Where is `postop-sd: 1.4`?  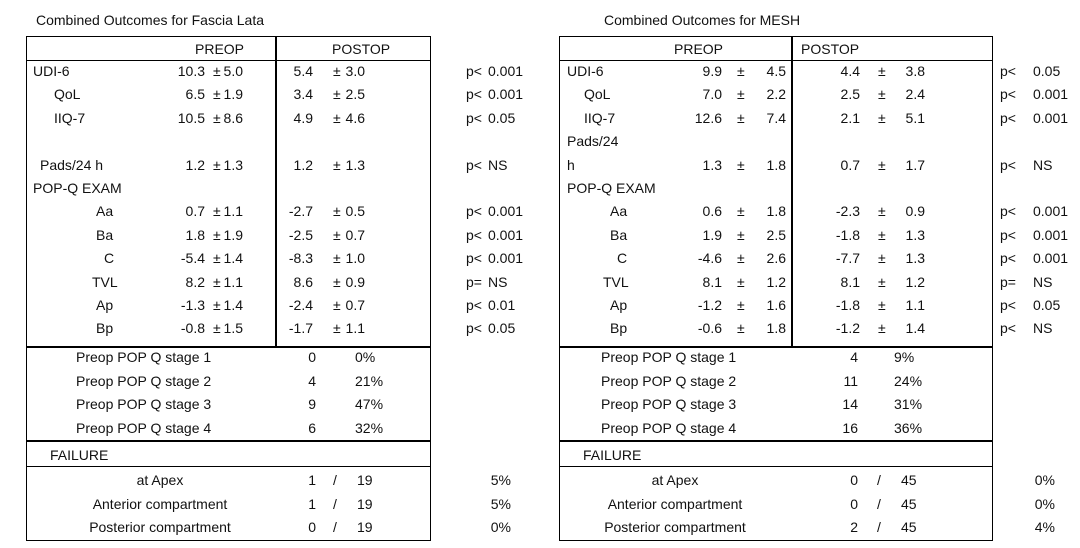
postop-sd: 1.4 is located at coordinates (915, 328).